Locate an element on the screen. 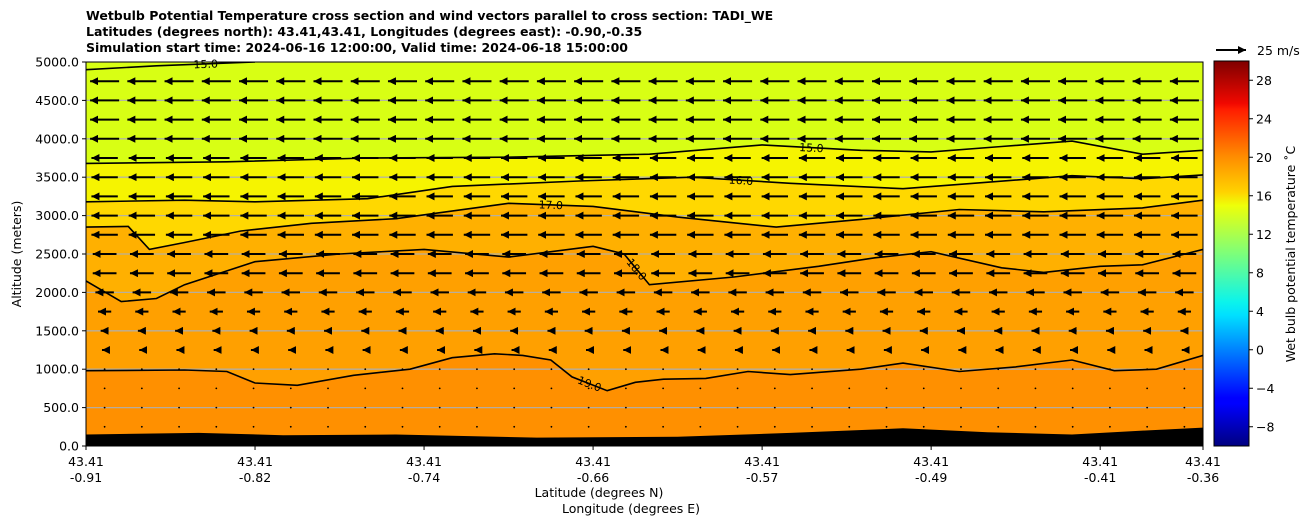 This screenshot has width=1311, height=526. y-tick-label: 4500.0 is located at coordinates (57, 100).